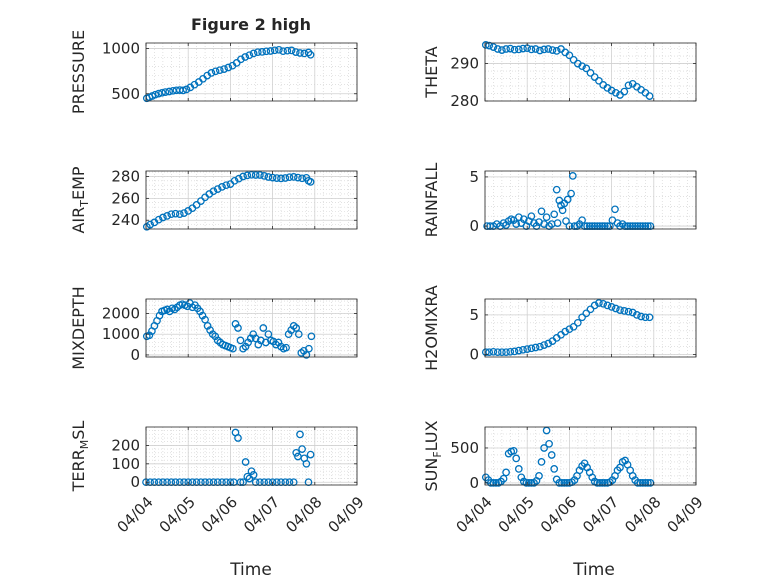  I want to click on y-axis-label-main: PRESSURE, so click(78, 72).